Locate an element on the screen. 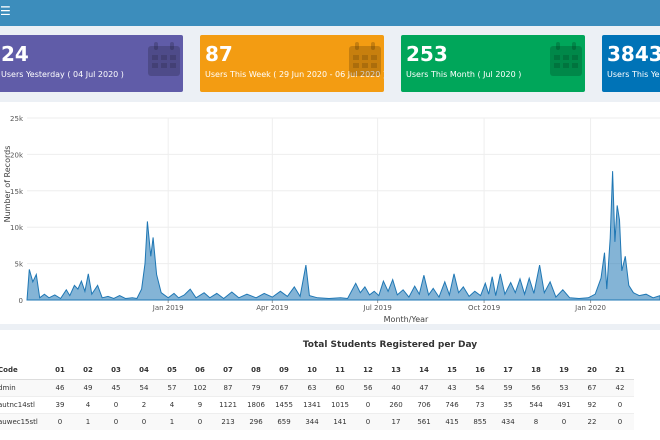 This screenshot has height=440, width=660. table-cell: 1 is located at coordinates (172, 421).